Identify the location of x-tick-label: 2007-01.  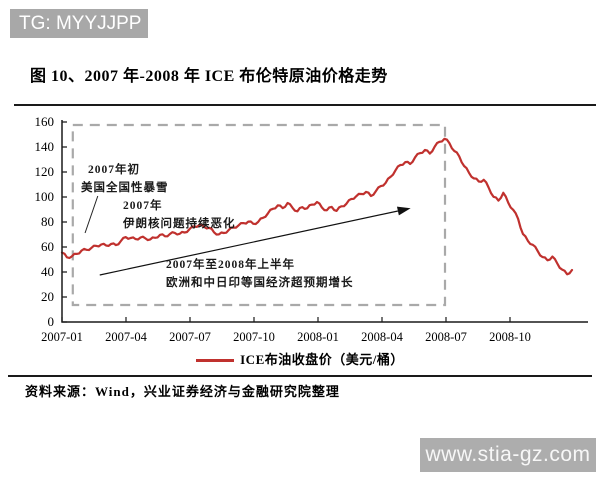
(62, 337).